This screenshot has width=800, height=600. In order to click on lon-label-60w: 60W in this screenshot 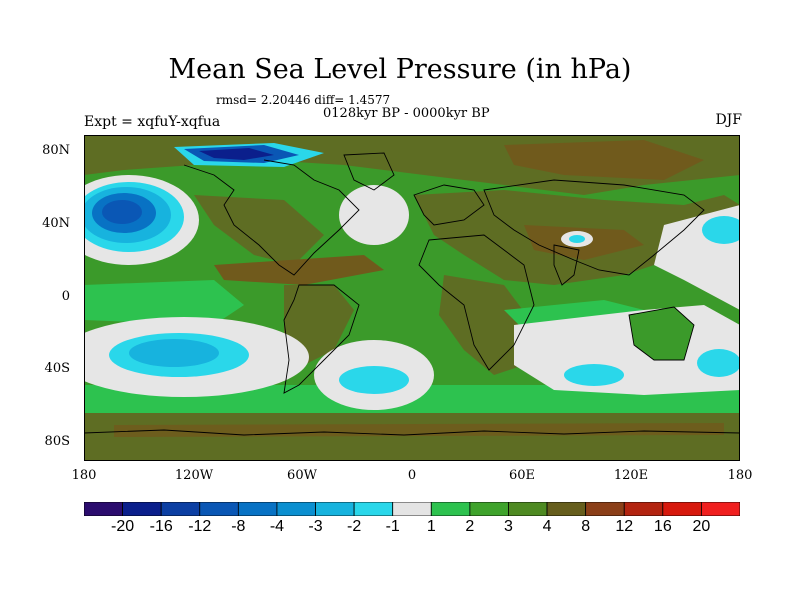, I will do `click(302, 475)`.